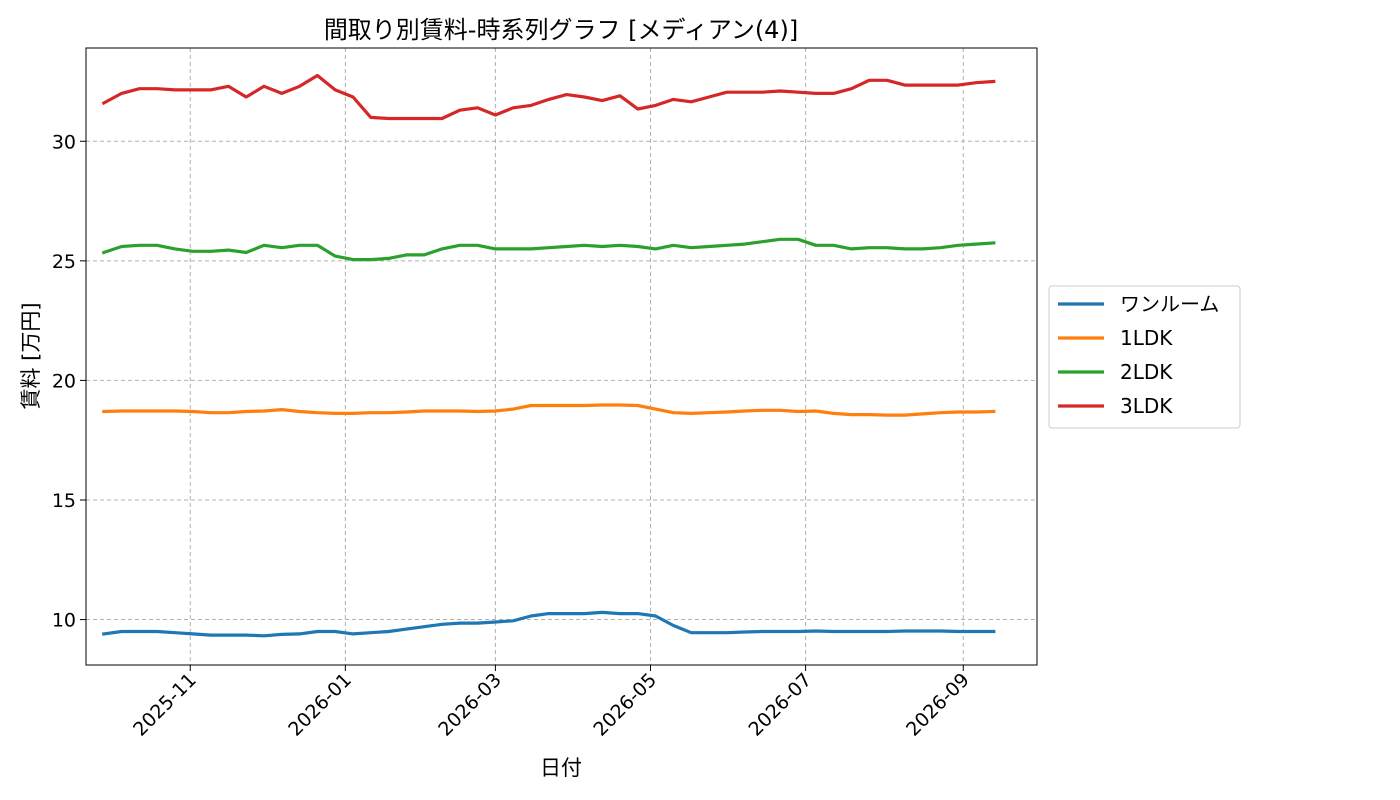  I want to click on legend-box, so click(1144, 357).